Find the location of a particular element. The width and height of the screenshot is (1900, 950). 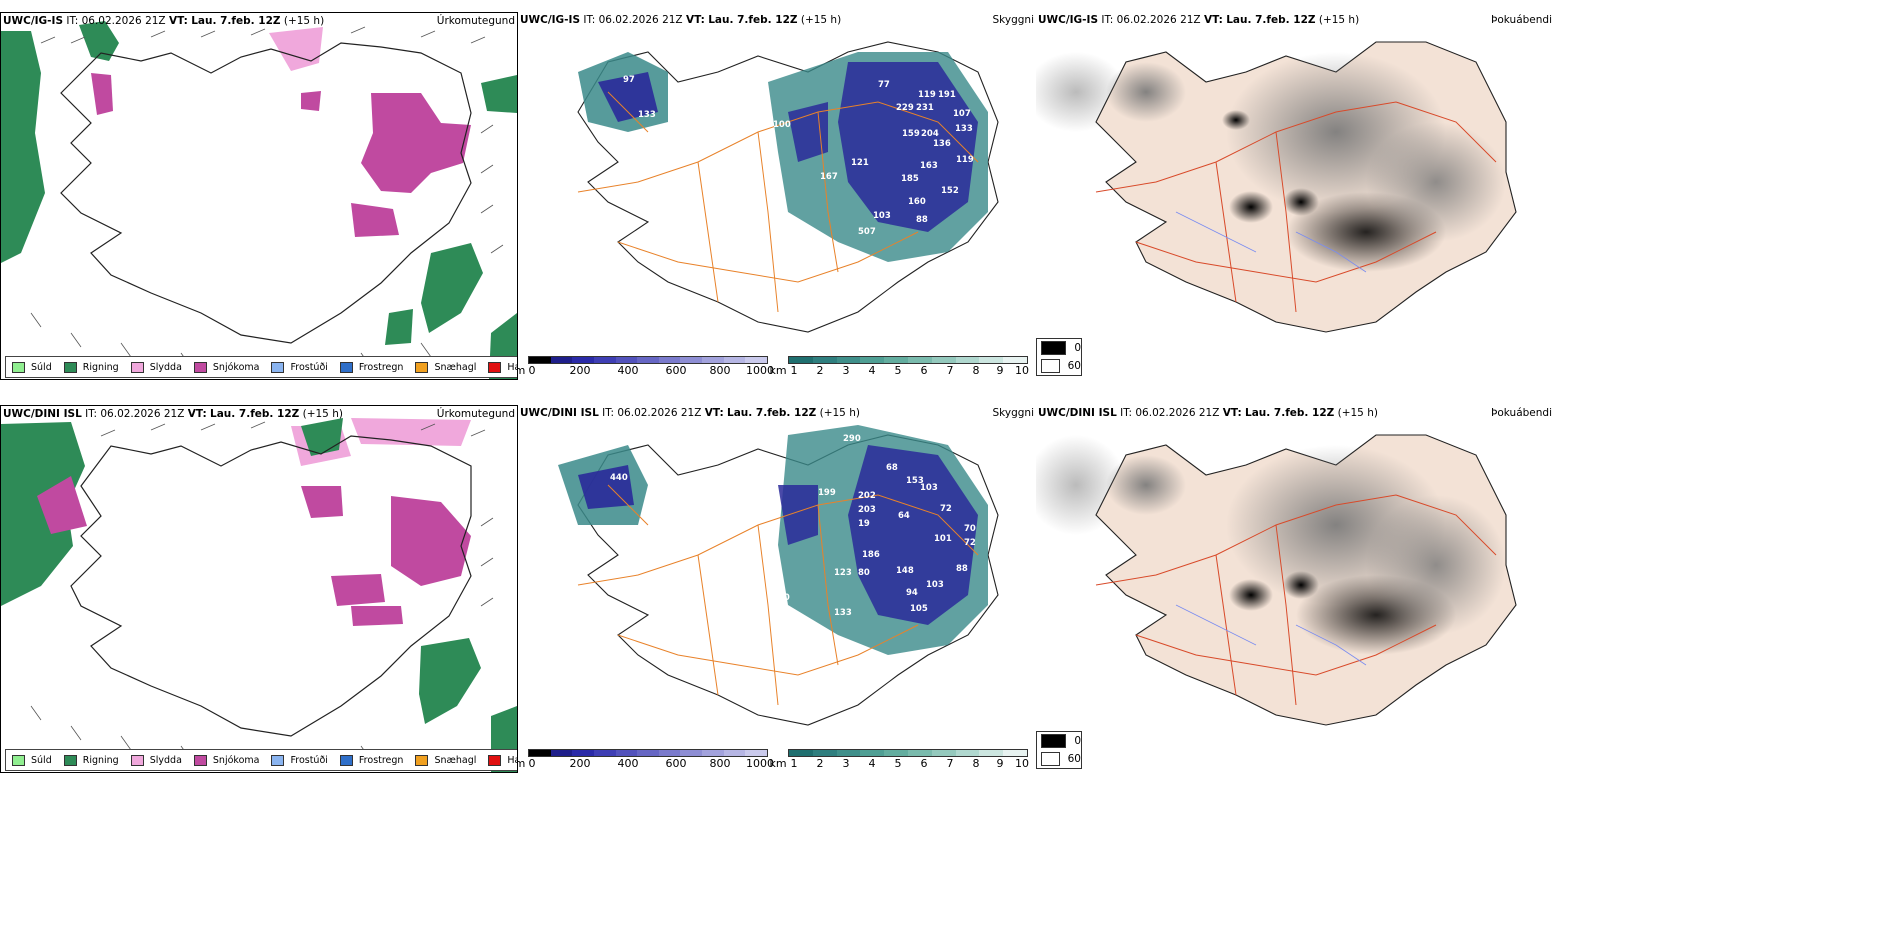

cloud-label: 185 is located at coordinates (910, 179).